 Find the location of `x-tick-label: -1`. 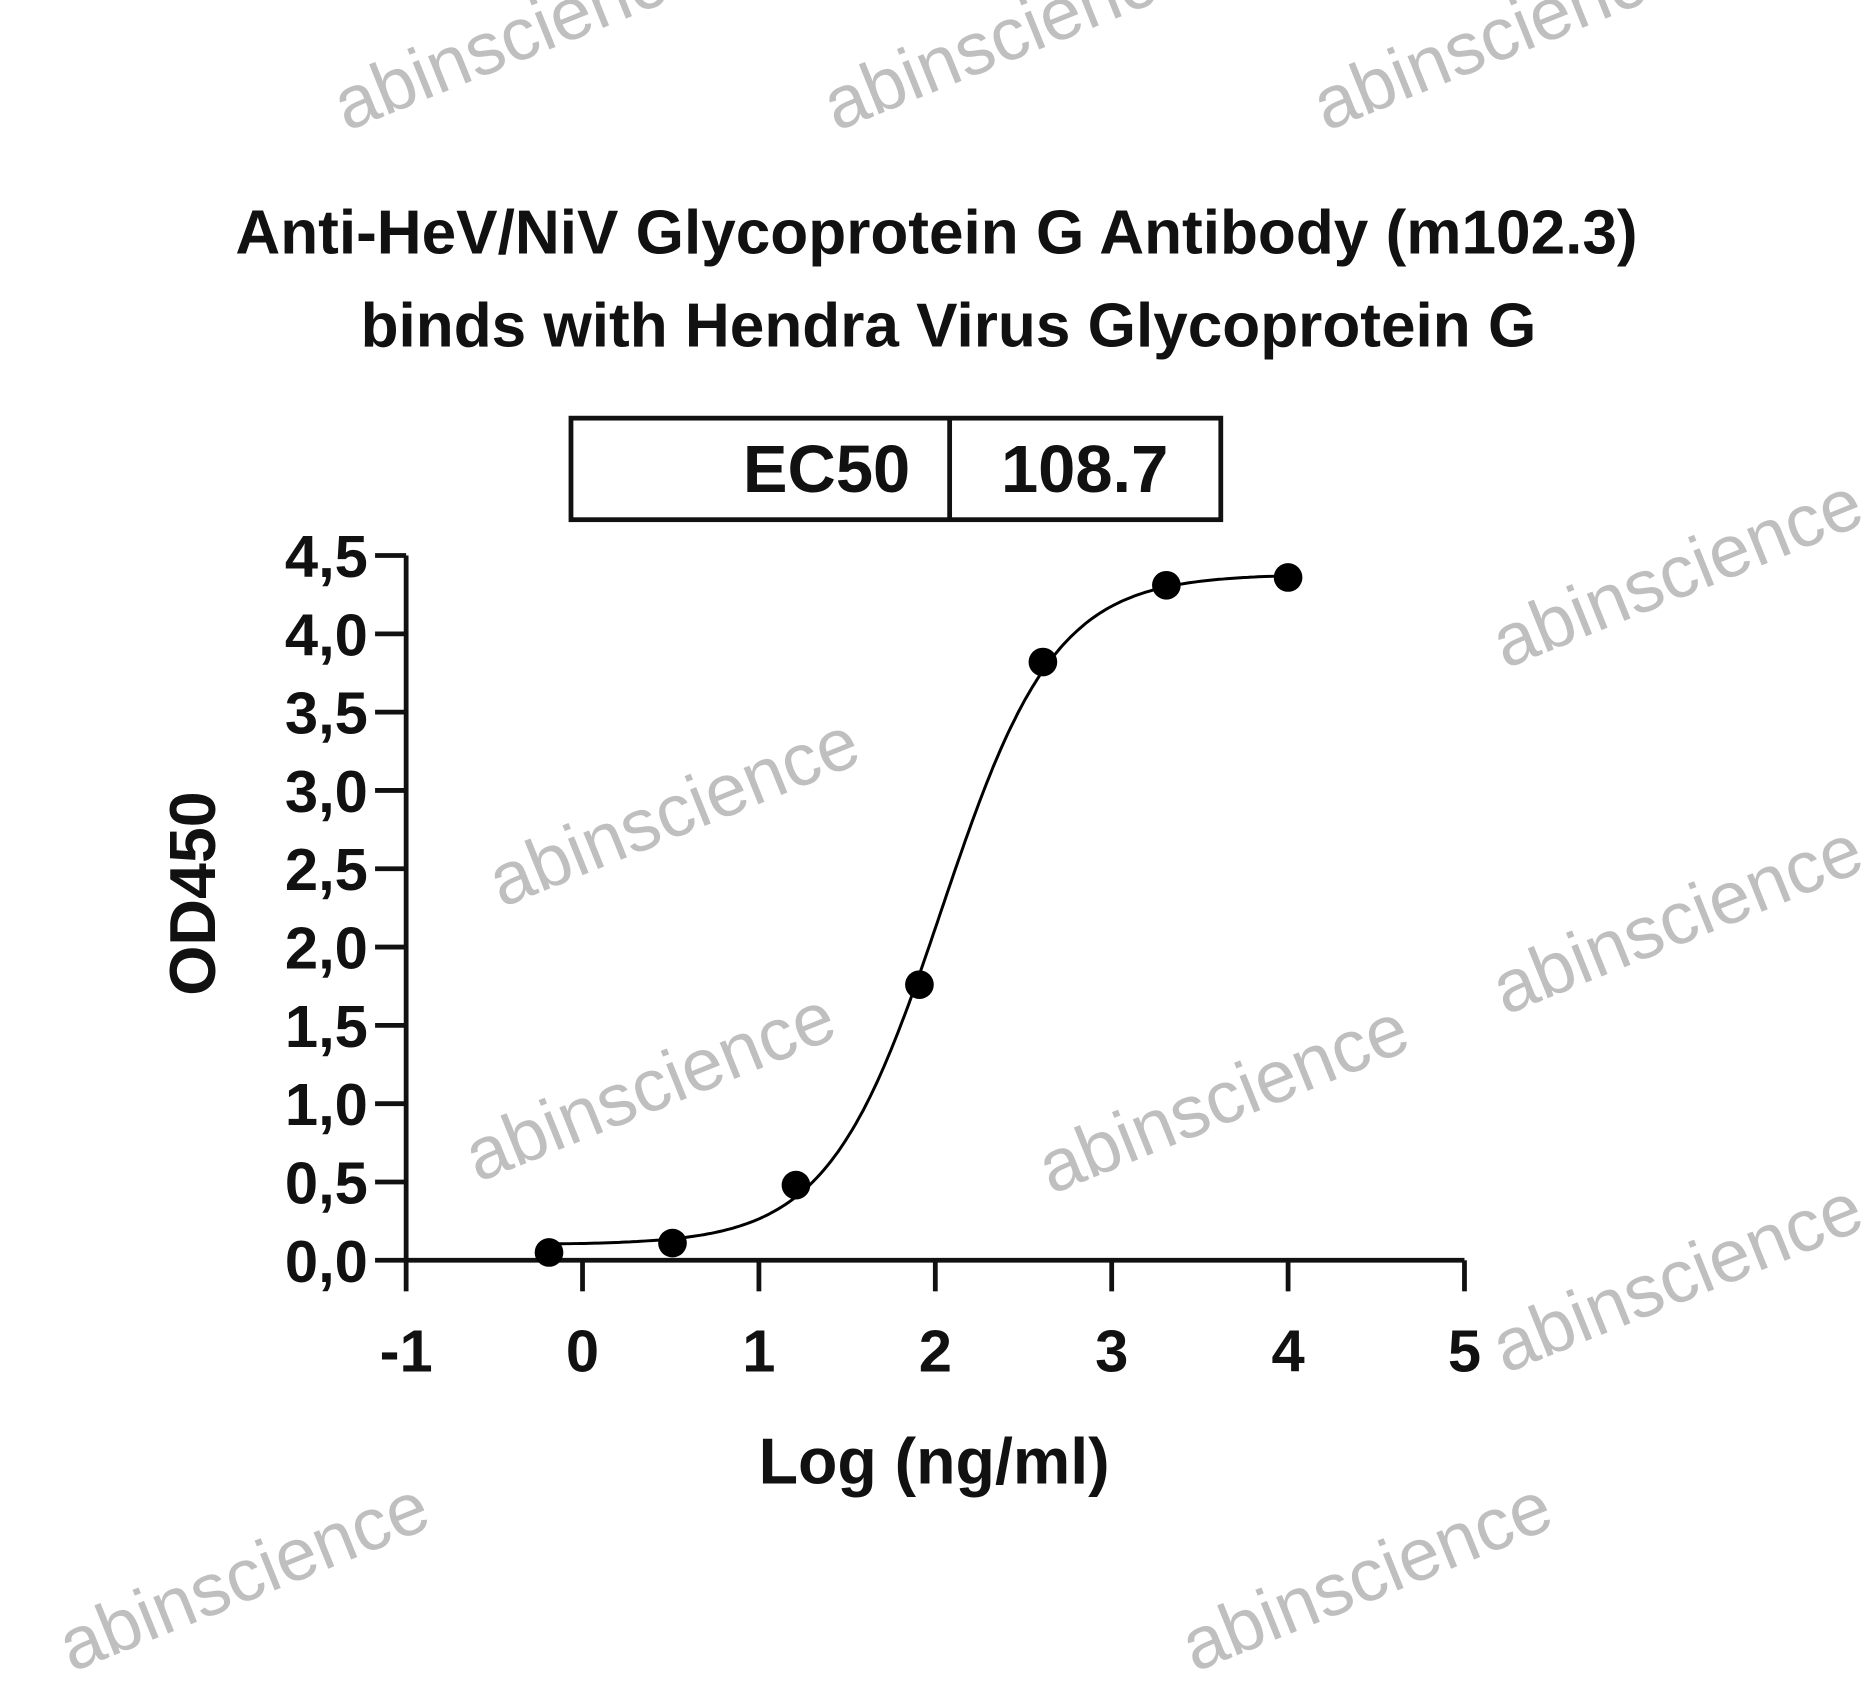

x-tick-label: -1 is located at coordinates (406, 1350).